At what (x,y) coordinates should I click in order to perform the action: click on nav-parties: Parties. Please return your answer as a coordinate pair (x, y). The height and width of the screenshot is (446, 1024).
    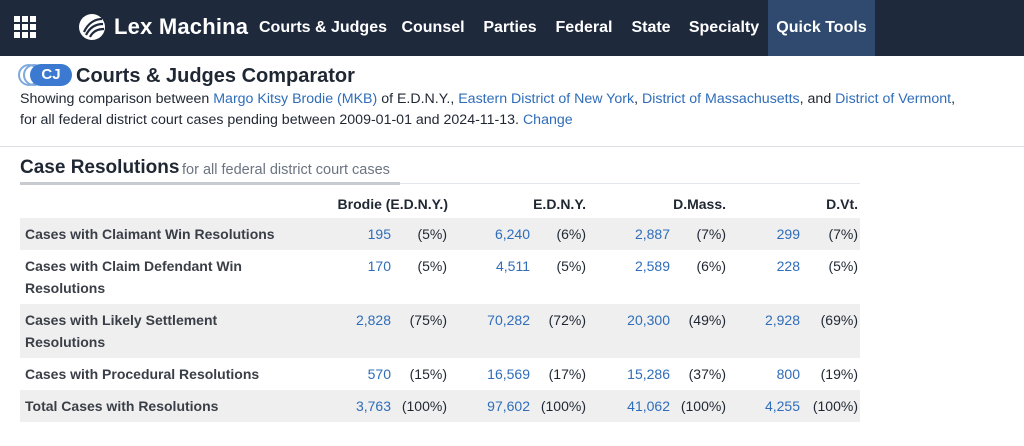
    Looking at the image, I should click on (510, 27).